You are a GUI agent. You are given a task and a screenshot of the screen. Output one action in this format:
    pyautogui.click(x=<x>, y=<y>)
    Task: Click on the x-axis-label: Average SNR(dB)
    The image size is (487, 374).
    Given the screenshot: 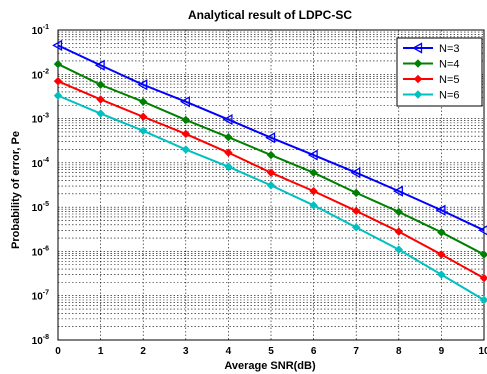 What is the action you would take?
    pyautogui.click(x=270, y=366)
    